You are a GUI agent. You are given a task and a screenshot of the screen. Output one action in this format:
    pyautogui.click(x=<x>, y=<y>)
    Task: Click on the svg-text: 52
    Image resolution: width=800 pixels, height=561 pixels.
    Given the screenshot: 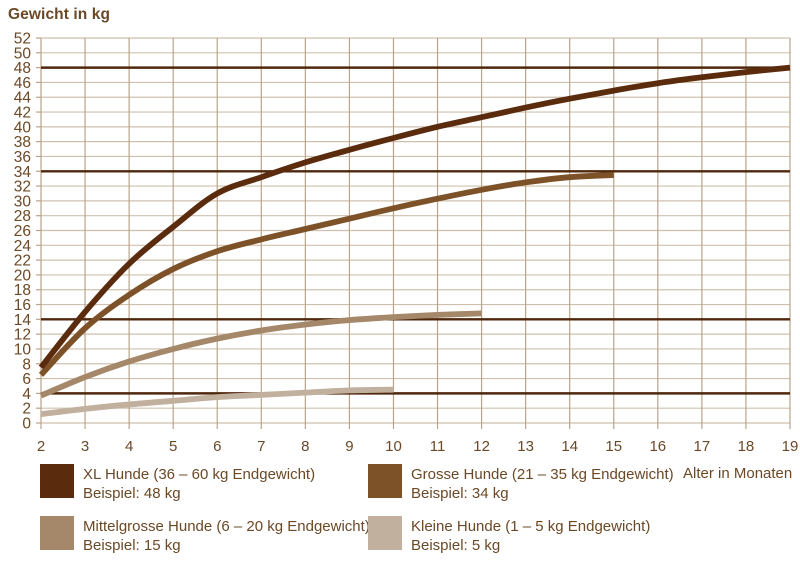 What is the action you would take?
    pyautogui.click(x=22, y=39)
    